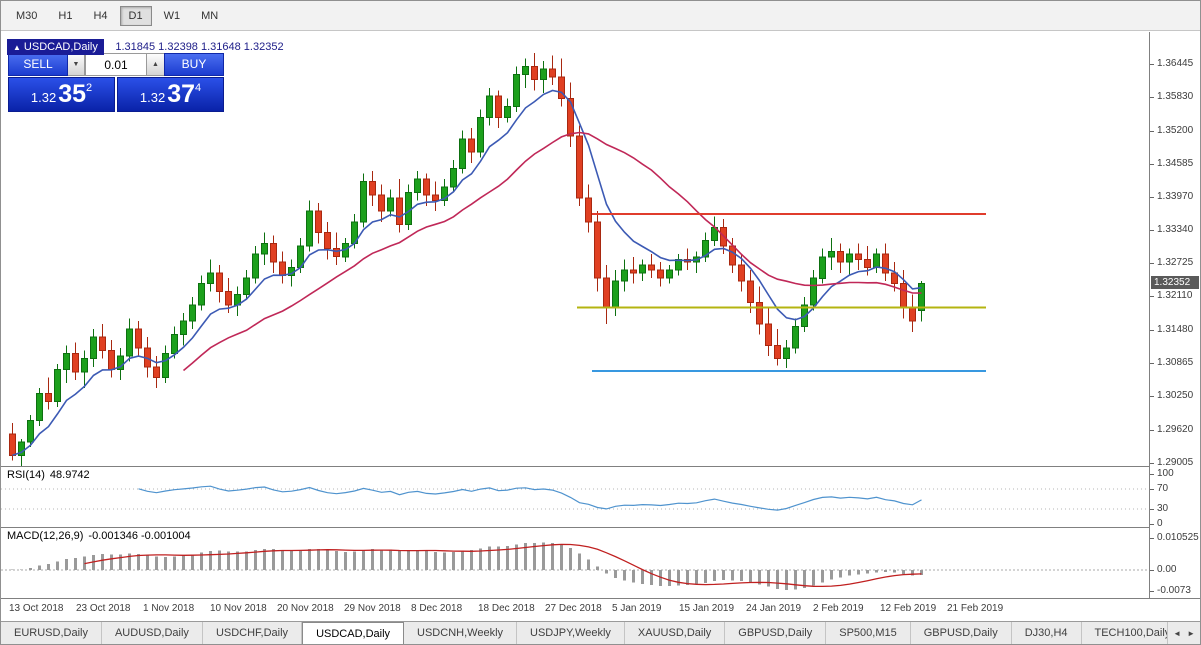 The width and height of the screenshot is (1201, 645). I want to click on date-axis-label: 24 Jan 2019, so click(774, 608).